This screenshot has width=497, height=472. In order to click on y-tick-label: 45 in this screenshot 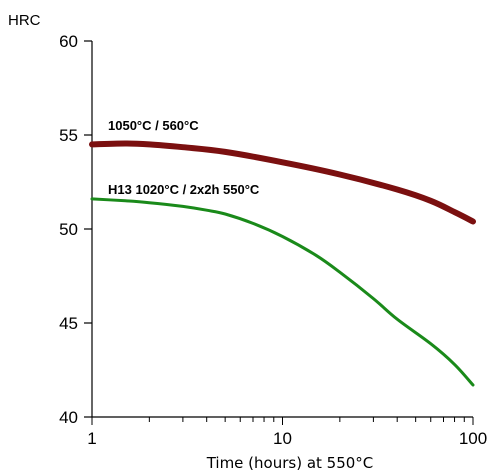, I will do `click(68, 323)`.